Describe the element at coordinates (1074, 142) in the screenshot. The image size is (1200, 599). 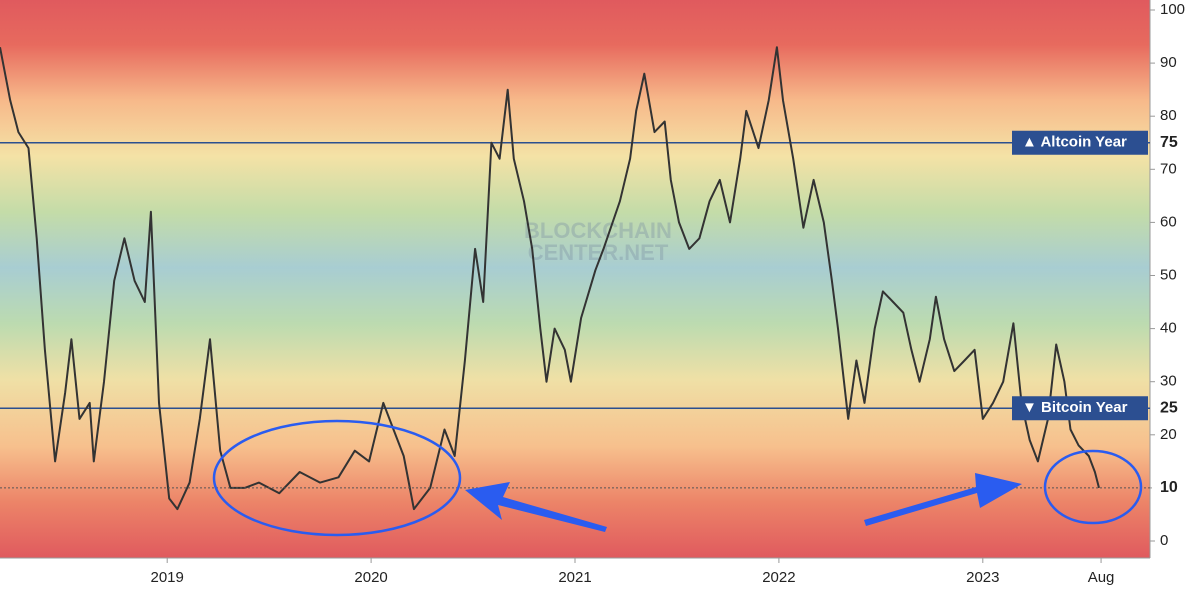
I see `reference-label: ▲ Altcoin Year` at that location.